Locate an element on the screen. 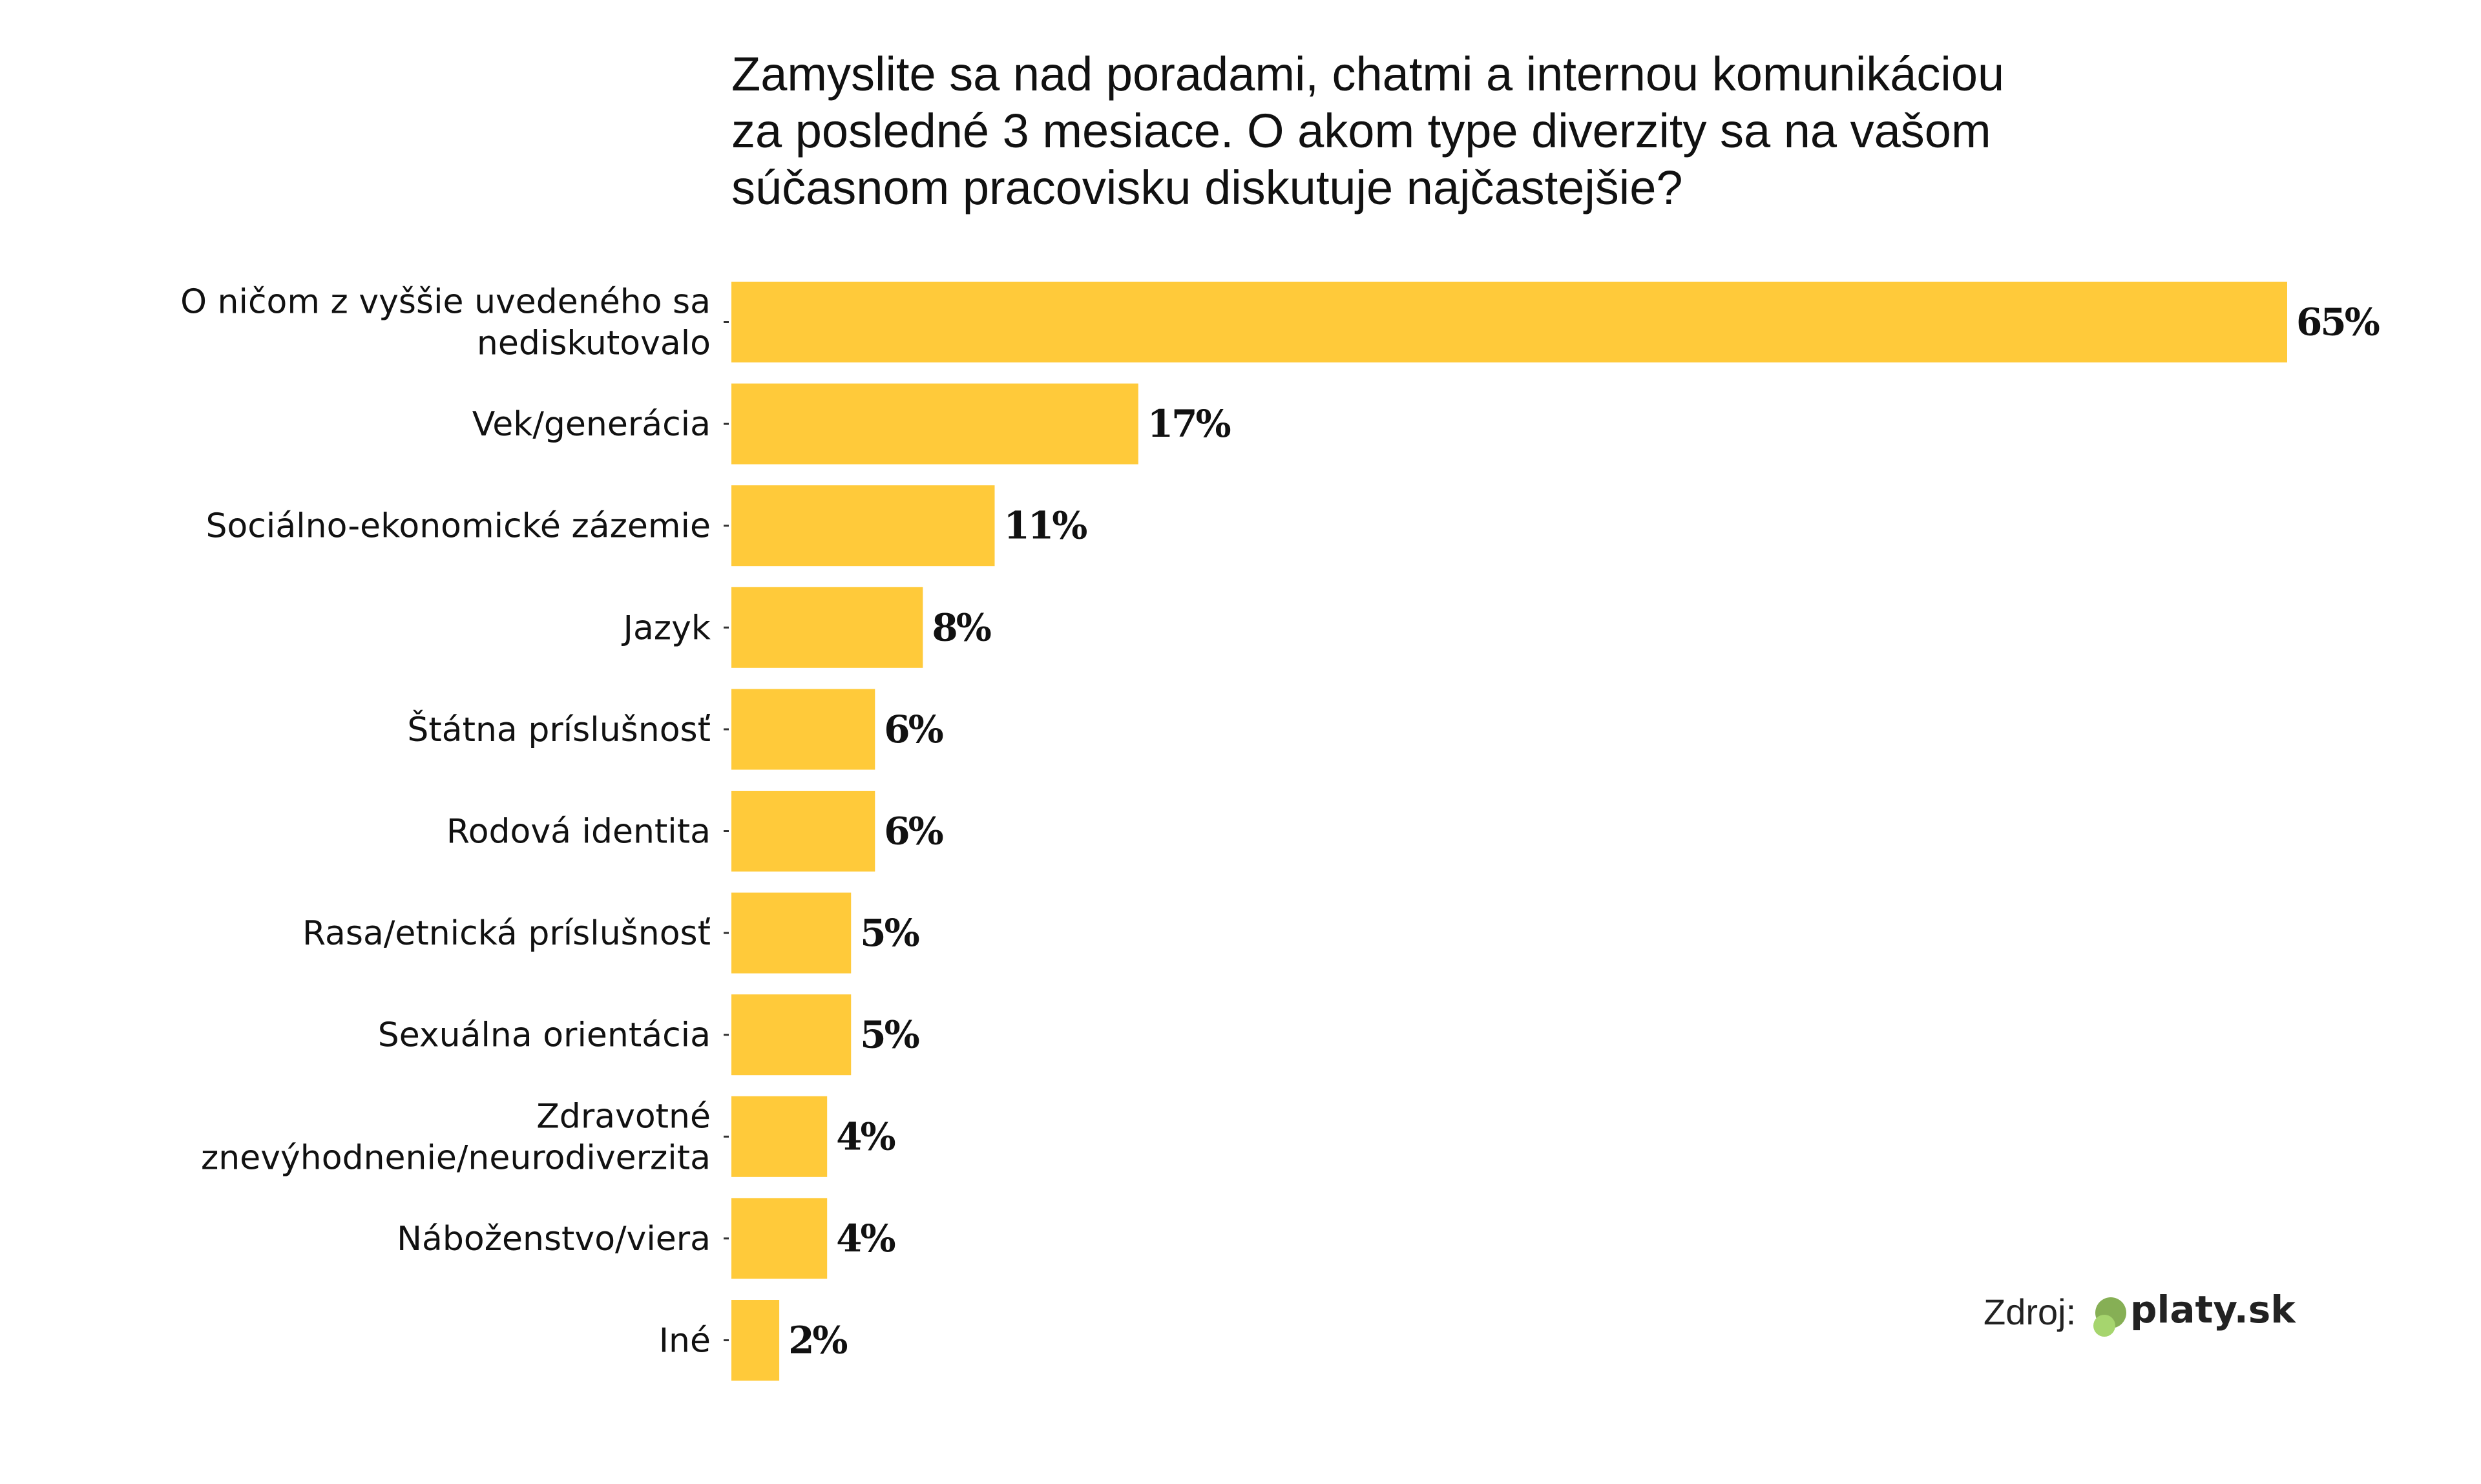 Image resolution: width=2481 pixels, height=1484 pixels. data-label: 2% is located at coordinates (817, 1341).